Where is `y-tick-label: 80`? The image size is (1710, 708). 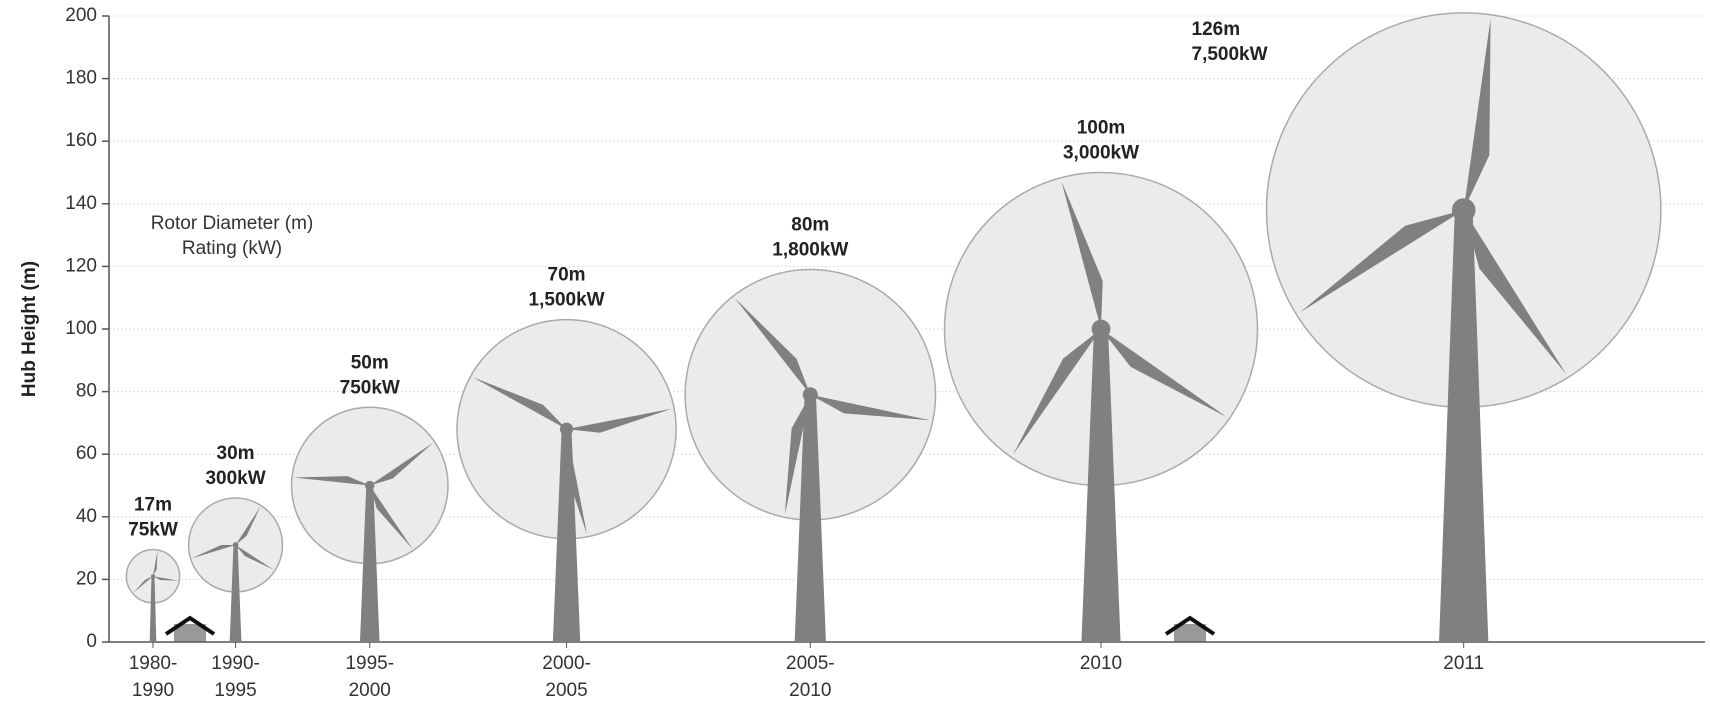
y-tick-label: 80 is located at coordinates (86, 391).